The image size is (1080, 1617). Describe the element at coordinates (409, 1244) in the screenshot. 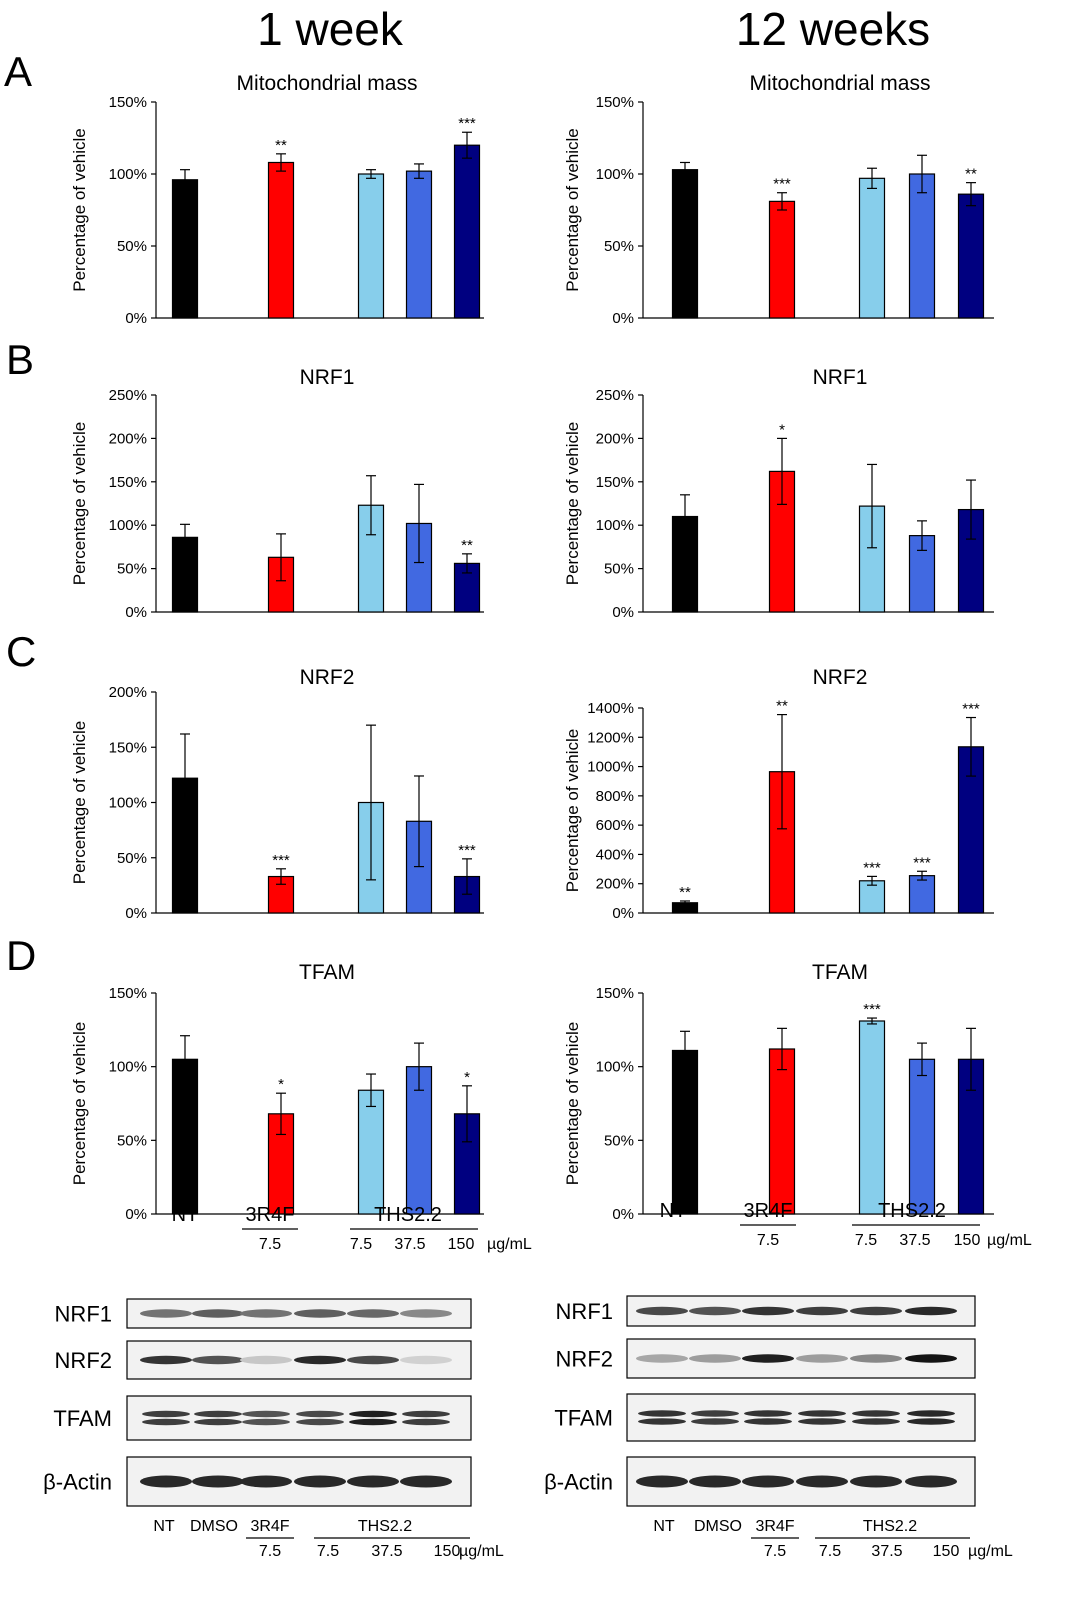

I see `x-label-ths-dose: 37.5` at that location.